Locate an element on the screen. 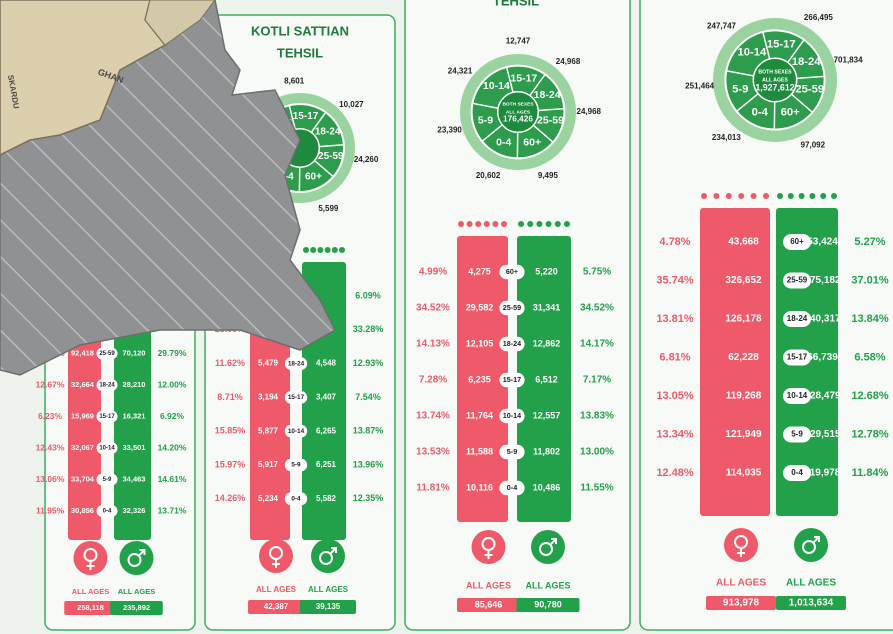 This screenshot has height=634, width=893. male-percent: 14.61% is located at coordinates (172, 479).